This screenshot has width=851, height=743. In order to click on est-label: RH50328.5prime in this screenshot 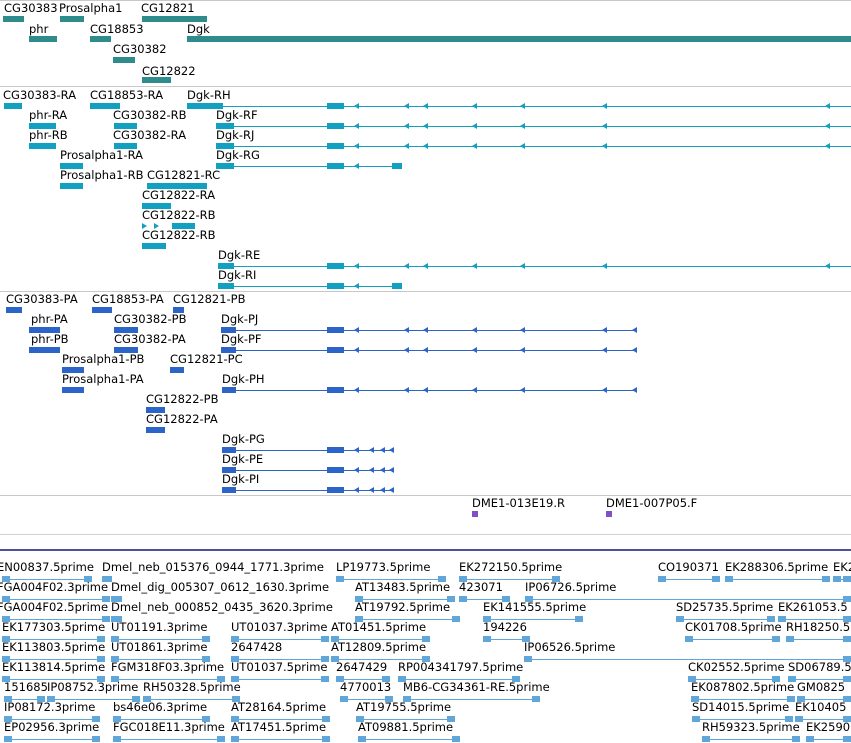, I will do `click(192, 687)`.